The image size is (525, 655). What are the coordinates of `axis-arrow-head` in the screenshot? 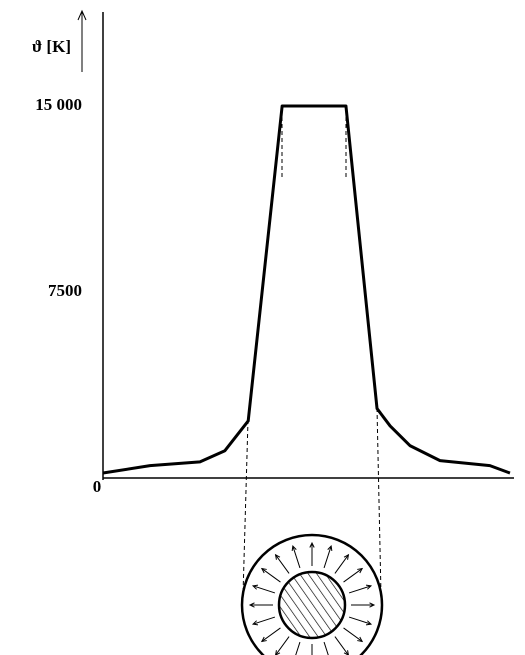 It's located at (82, 15).